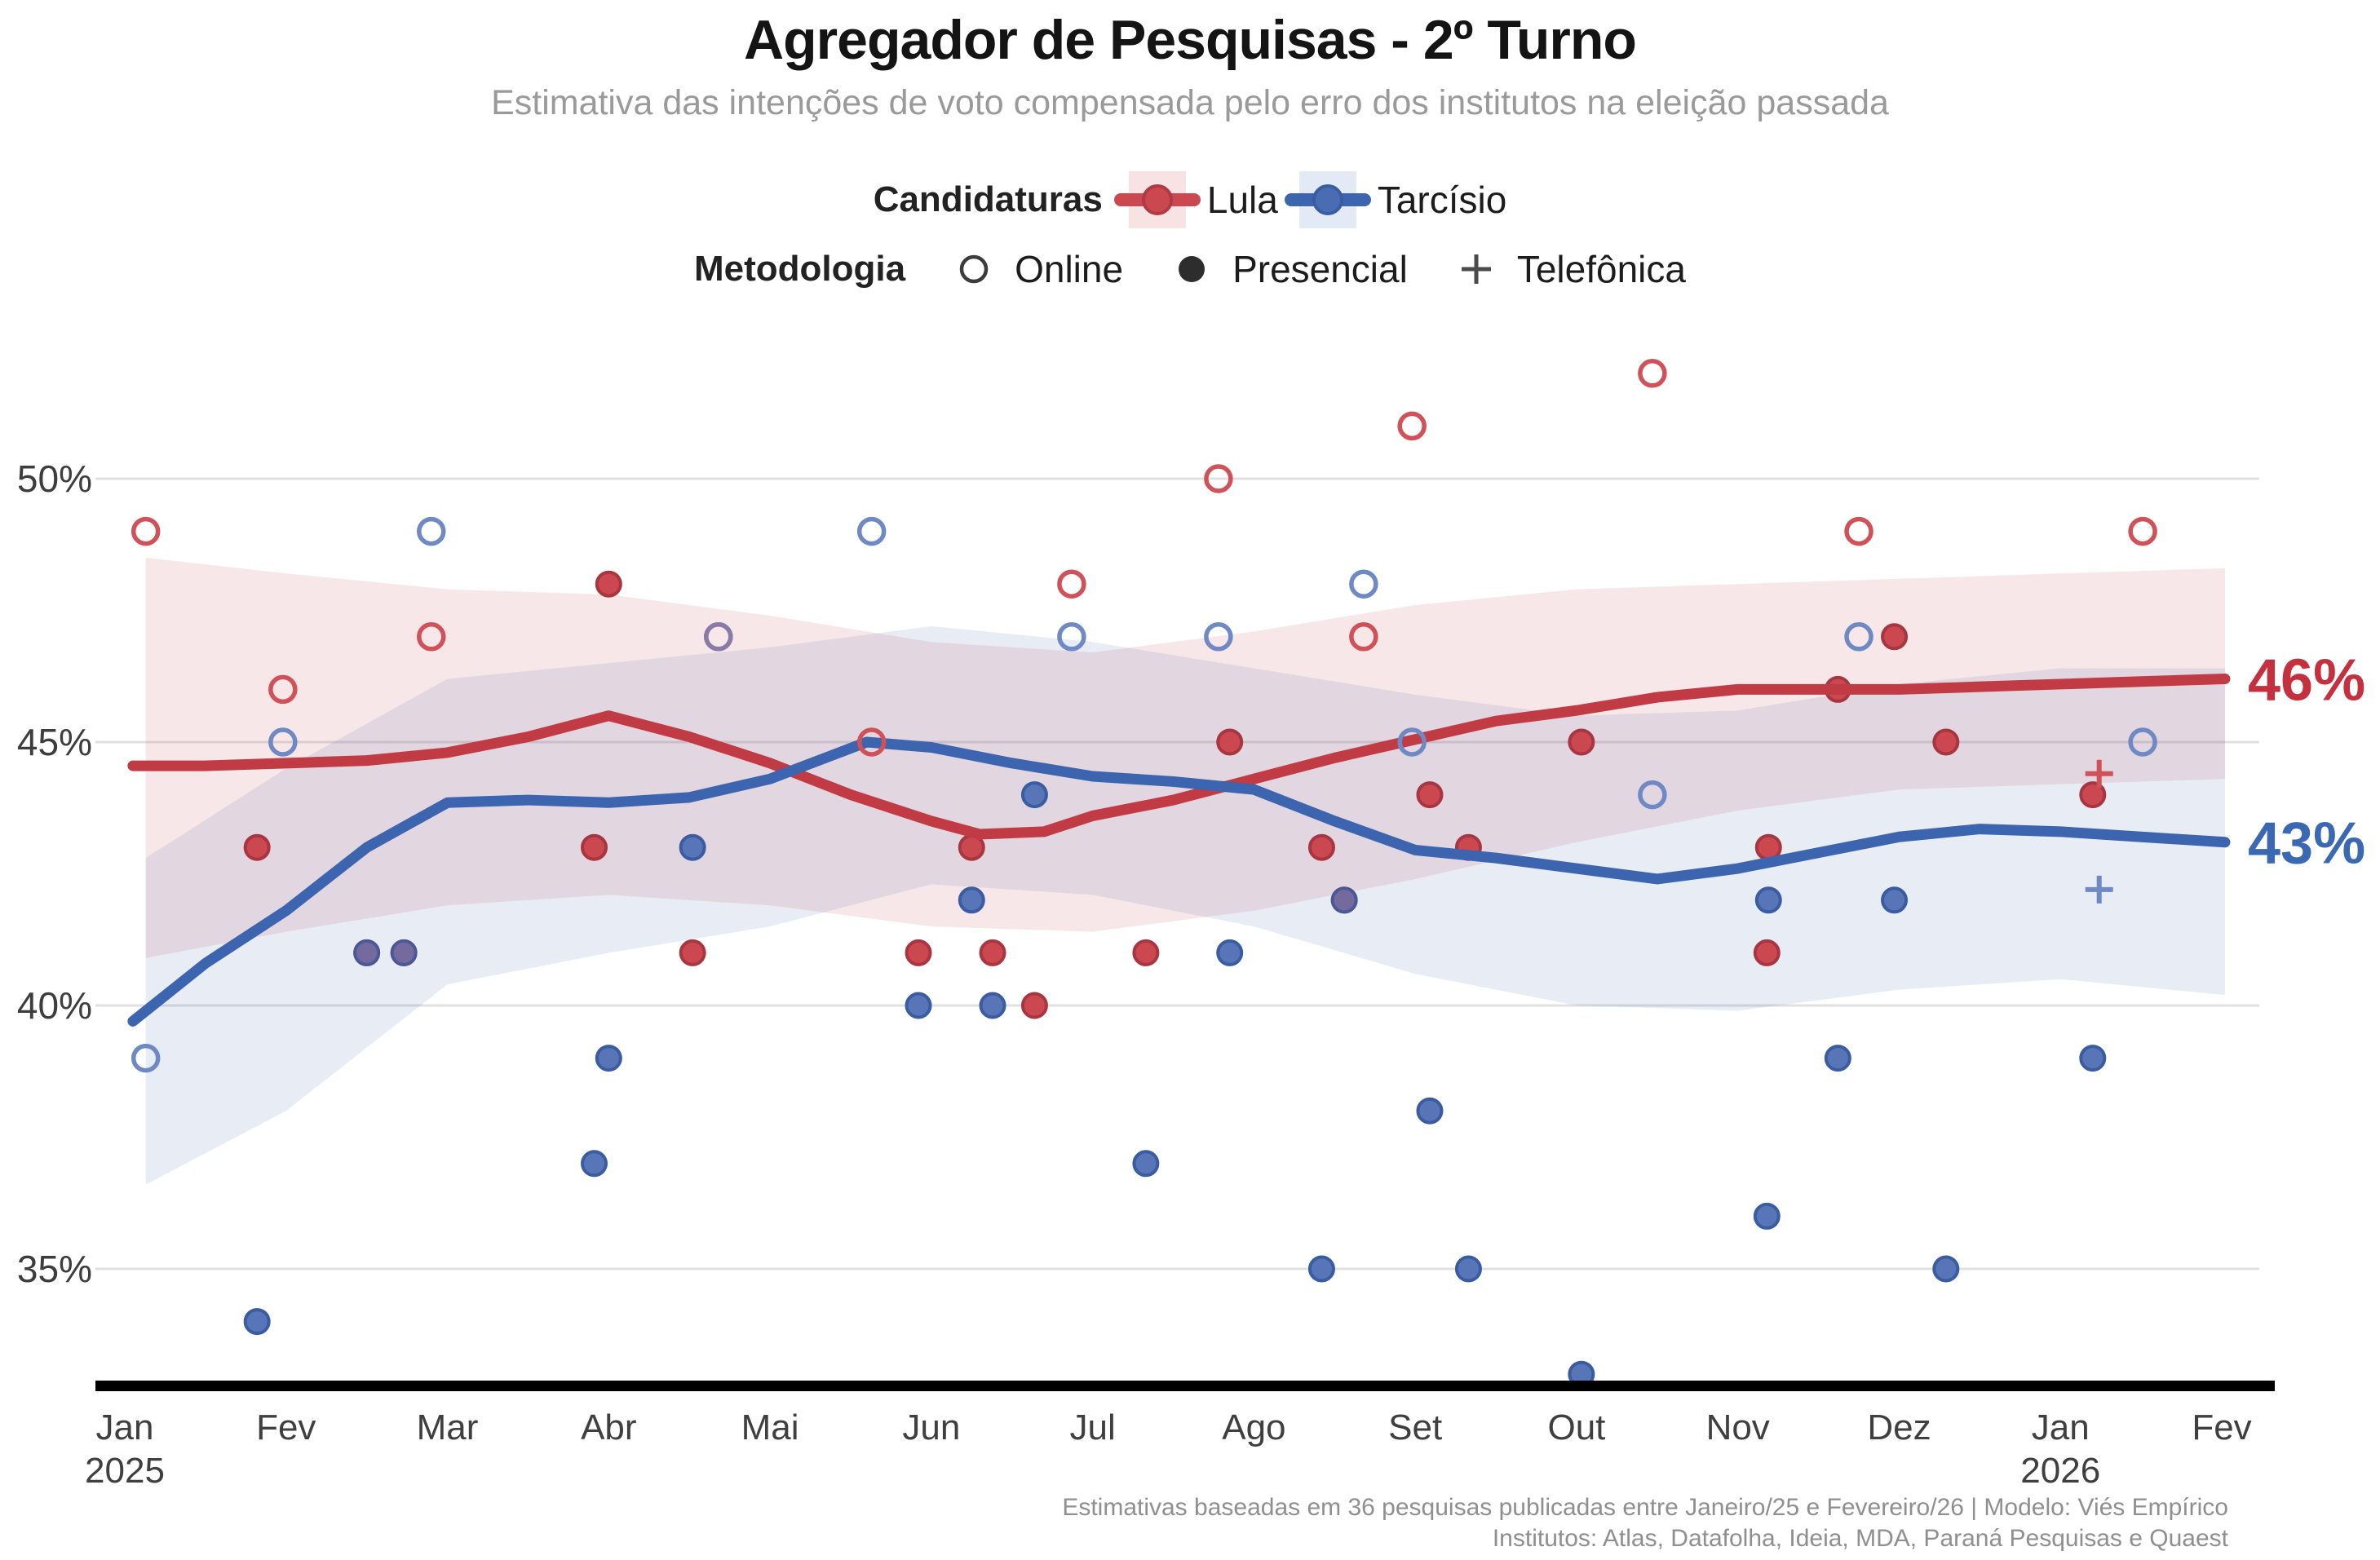 The width and height of the screenshot is (2380, 1560). What do you see at coordinates (1415, 1427) in the screenshot?
I see `x-tick-label: Set` at bounding box center [1415, 1427].